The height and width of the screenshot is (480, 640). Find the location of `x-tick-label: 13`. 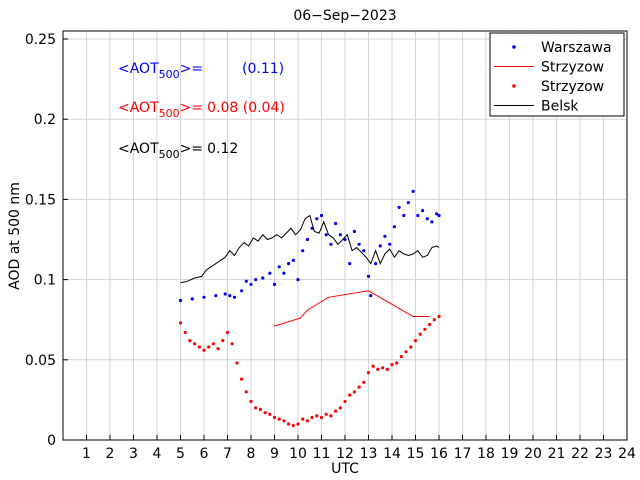

x-tick-label: 13 is located at coordinates (369, 454).